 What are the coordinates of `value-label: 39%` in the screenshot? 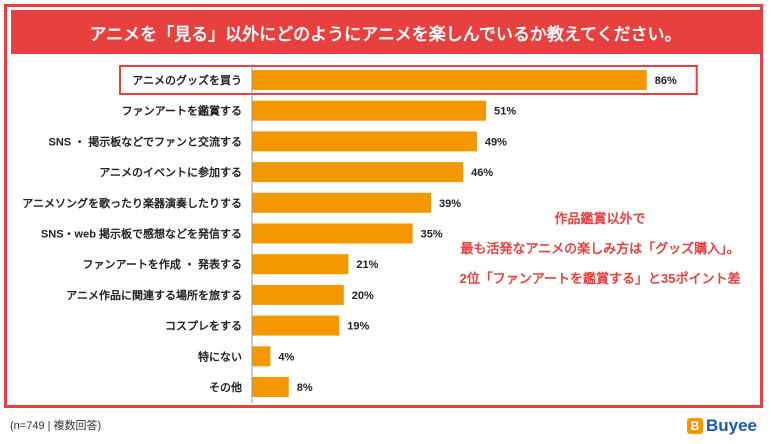 It's located at (450, 204).